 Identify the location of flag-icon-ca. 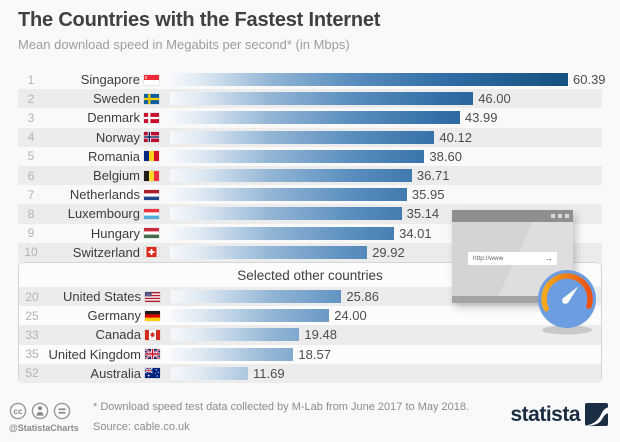
(152, 334).